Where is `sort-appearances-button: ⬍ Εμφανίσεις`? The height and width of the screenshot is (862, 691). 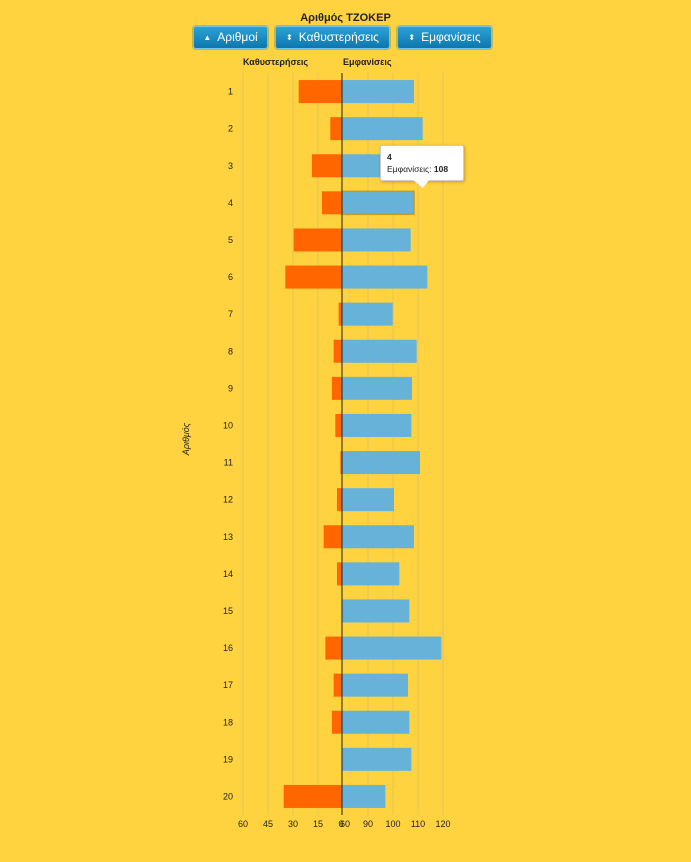 sort-appearances-button: ⬍ Εμφανίσεις is located at coordinates (444, 37).